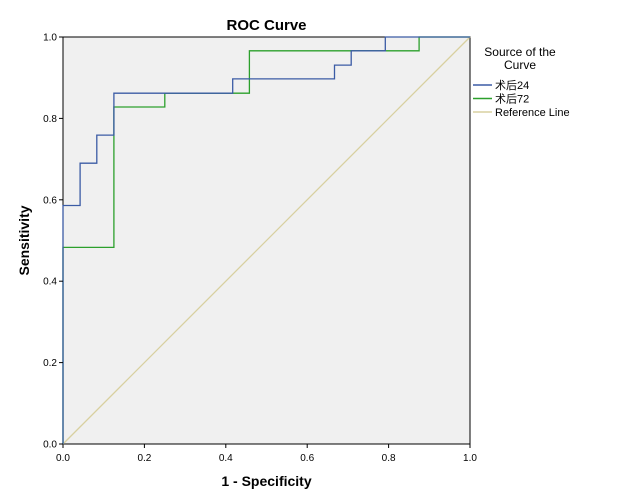 The width and height of the screenshot is (629, 504). Describe the element at coordinates (63, 458) in the screenshot. I see `x-tick-label: 0.0` at that location.